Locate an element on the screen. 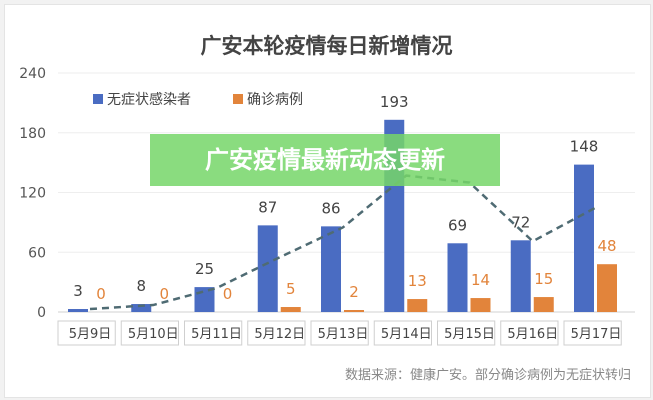  overlay-banner: 广安疫情最新动态更新 is located at coordinates (325, 160).